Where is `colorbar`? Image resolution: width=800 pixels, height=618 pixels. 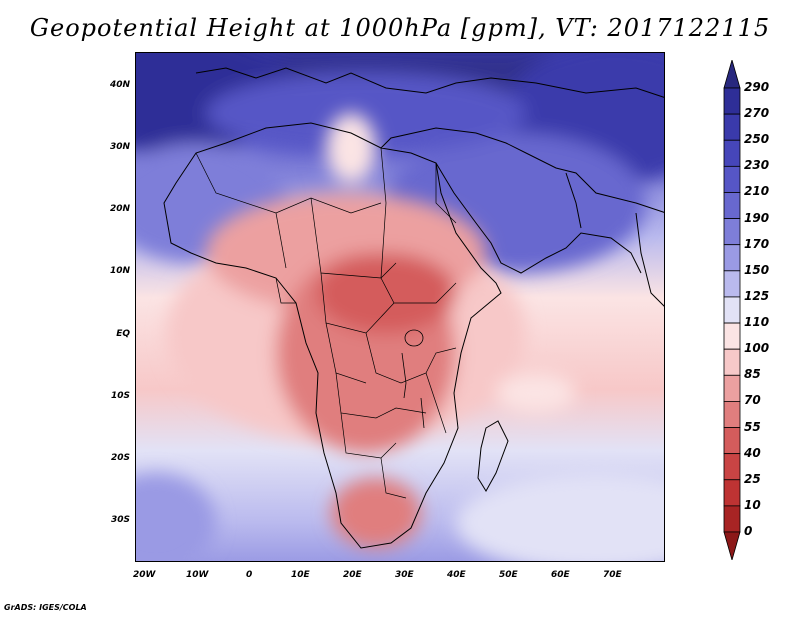
colorbar is located at coordinates (732, 310).